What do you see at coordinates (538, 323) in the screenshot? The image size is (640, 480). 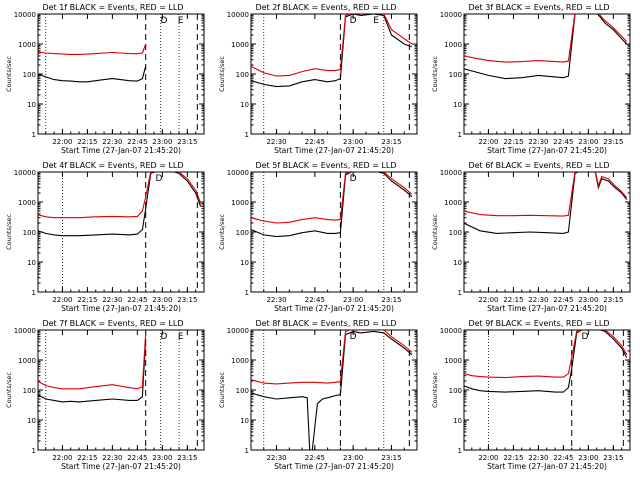 I see `panel-title: Det 9f BLACK = Events, RED = LLD` at bounding box center [538, 323].